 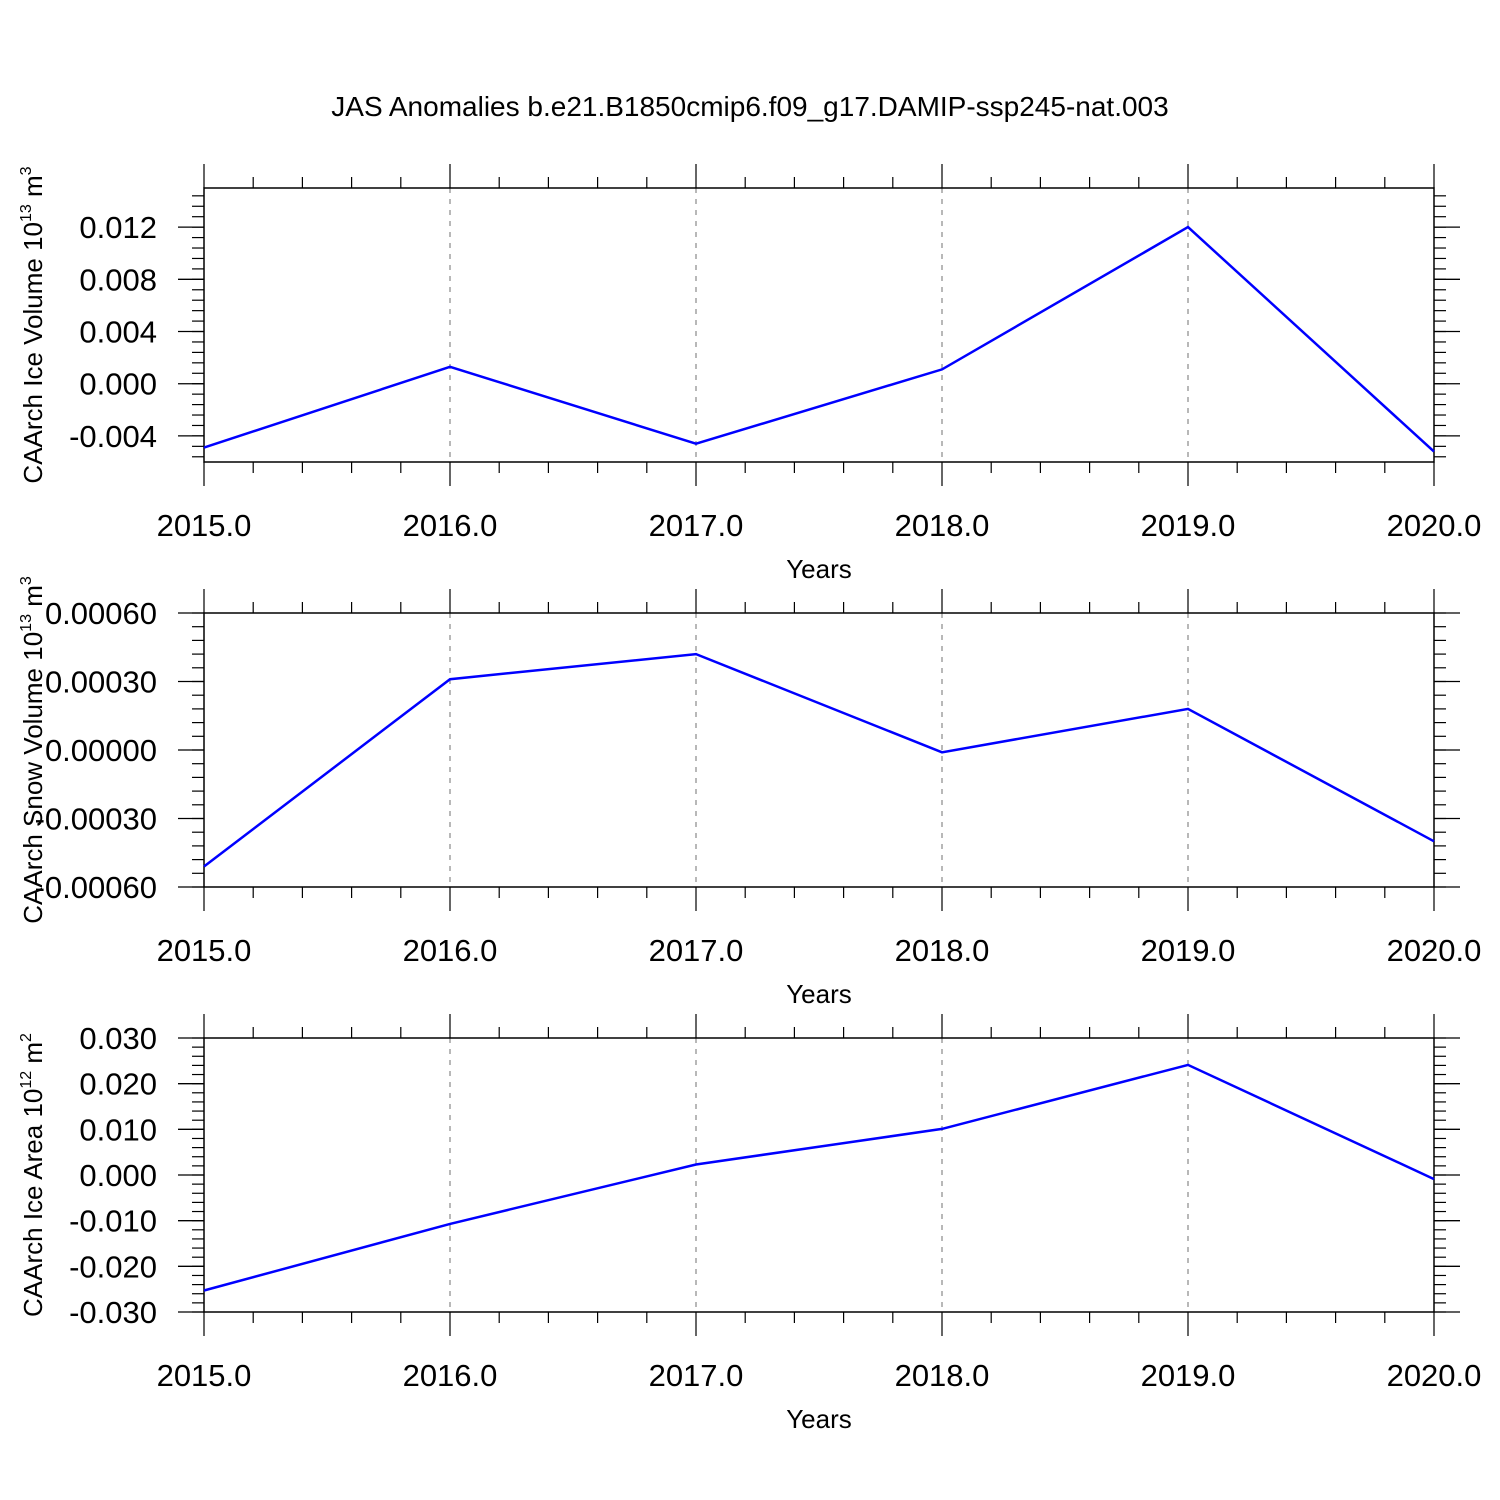 I want to click on y-tick-label: 0.008, so click(x=118, y=279).